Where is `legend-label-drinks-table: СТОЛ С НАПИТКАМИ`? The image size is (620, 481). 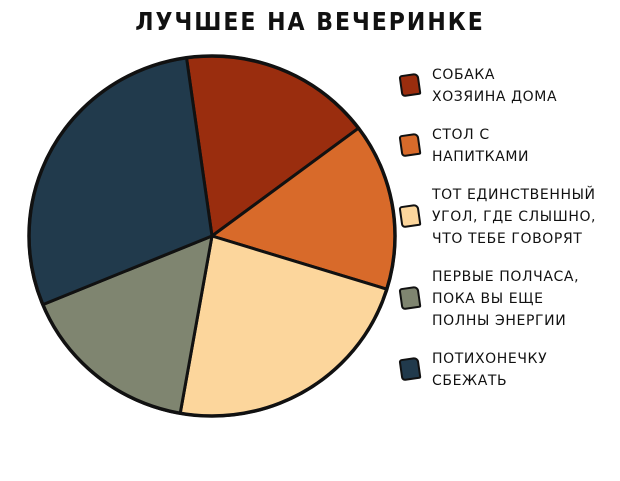 legend-label-drinks-table: СТОЛ С НАПИТКАМИ is located at coordinates (481, 146).